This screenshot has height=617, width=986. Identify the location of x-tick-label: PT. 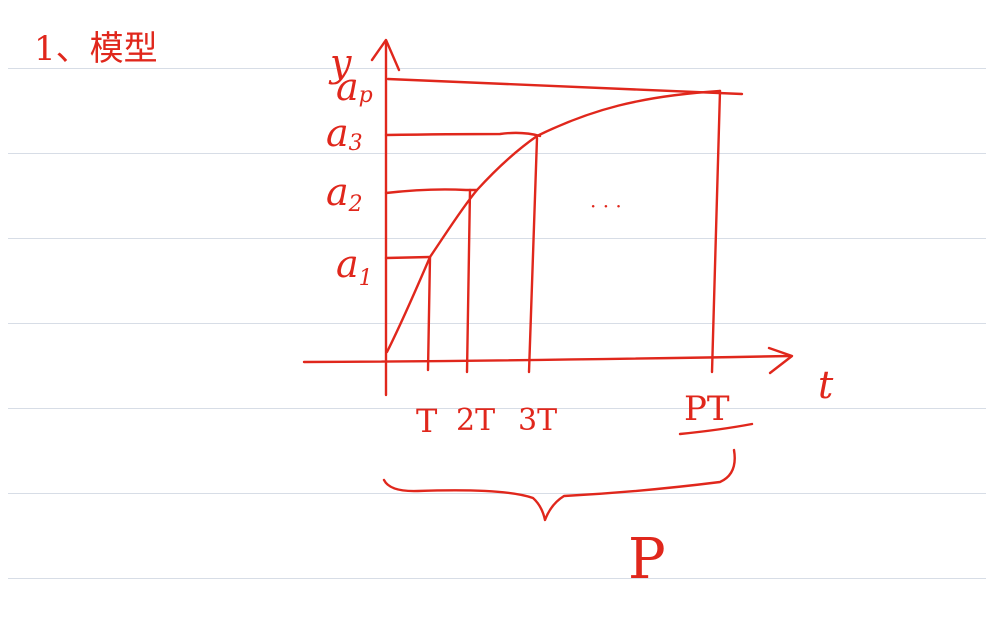
(707, 409).